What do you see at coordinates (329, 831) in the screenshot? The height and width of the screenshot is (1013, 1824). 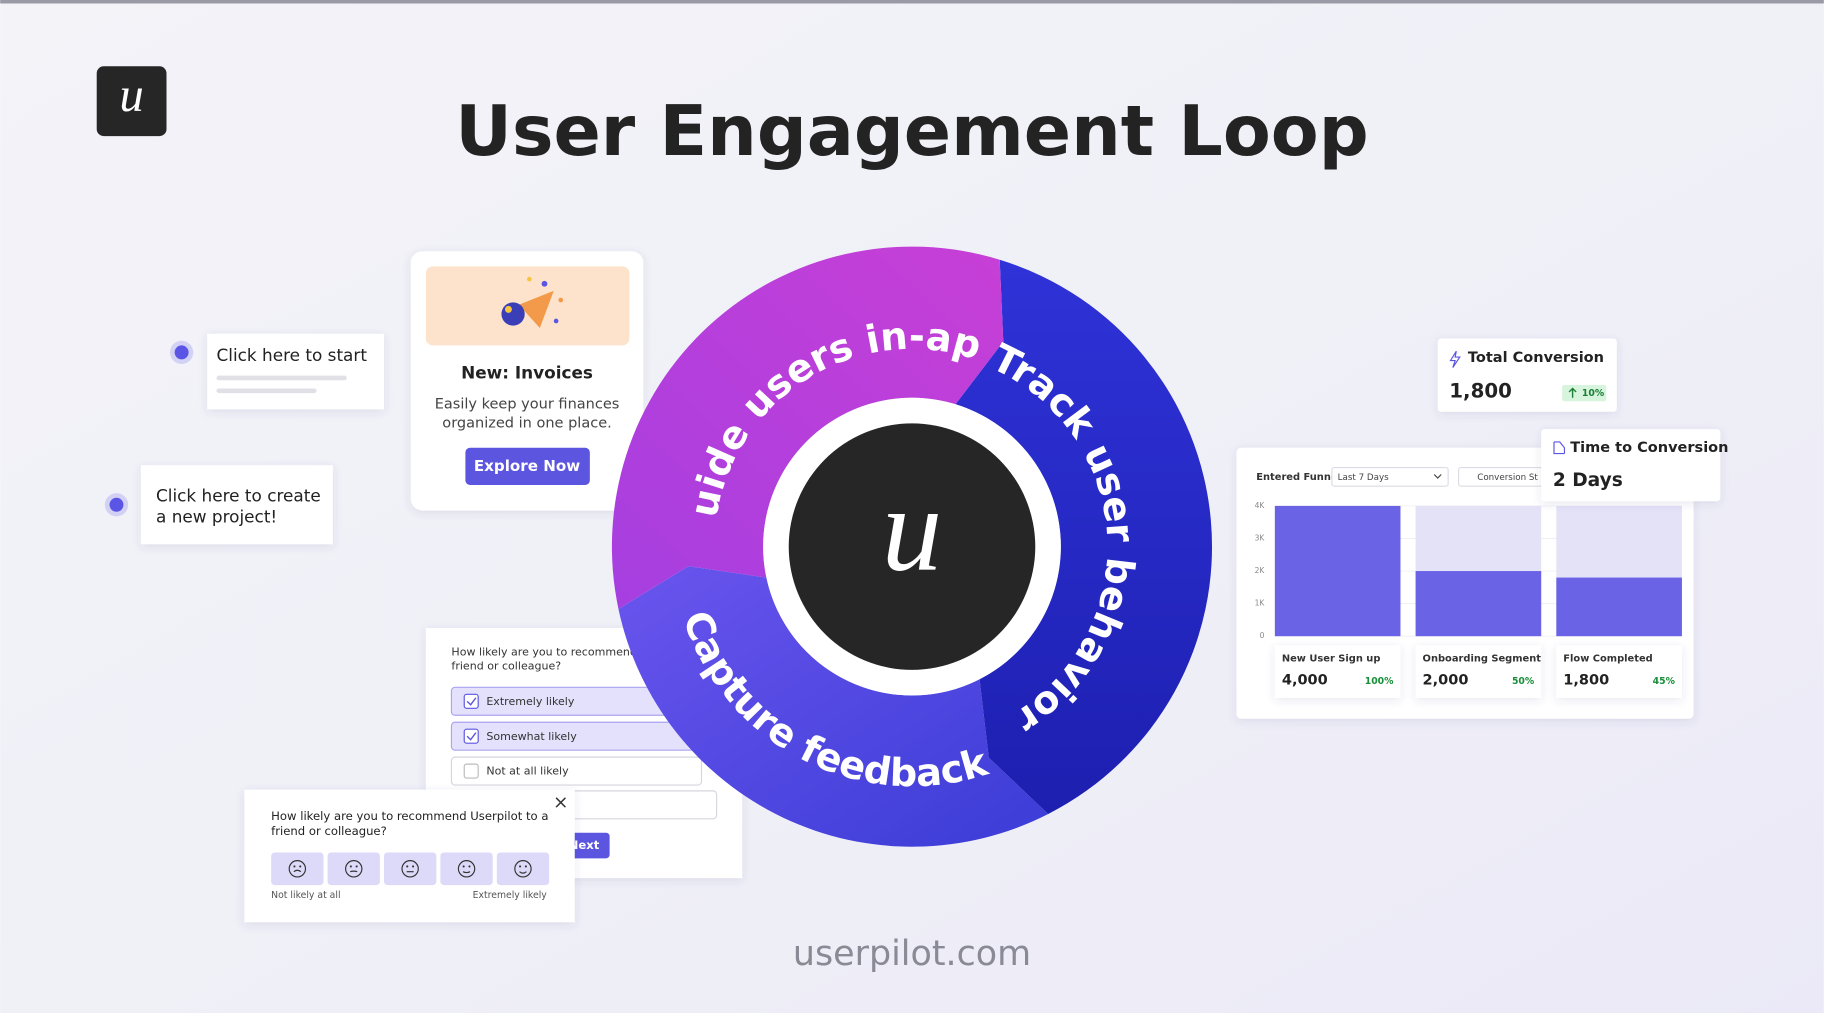 I see `nps-question: friend or colleague?` at bounding box center [329, 831].